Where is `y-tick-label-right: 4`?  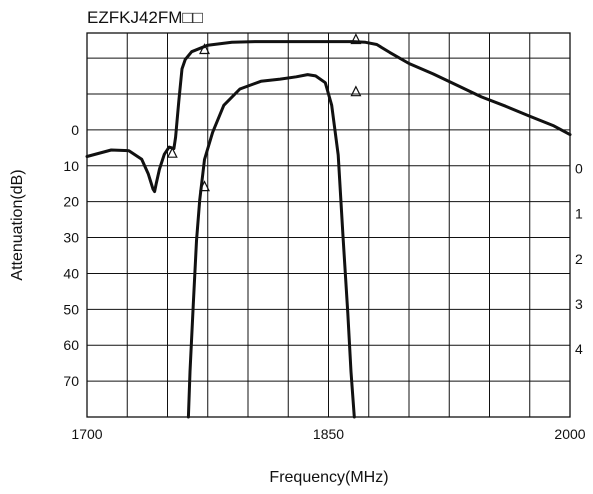
y-tick-label-right: 4 is located at coordinates (579, 349).